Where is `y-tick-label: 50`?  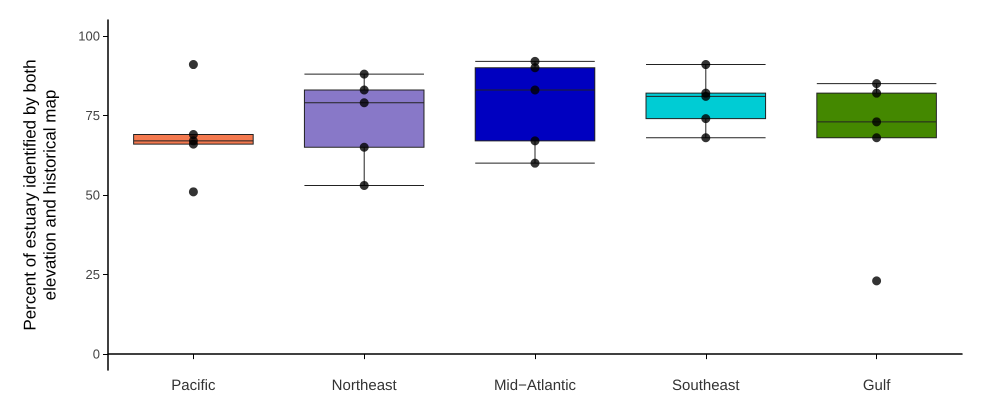 y-tick-label: 50 is located at coordinates (93, 195).